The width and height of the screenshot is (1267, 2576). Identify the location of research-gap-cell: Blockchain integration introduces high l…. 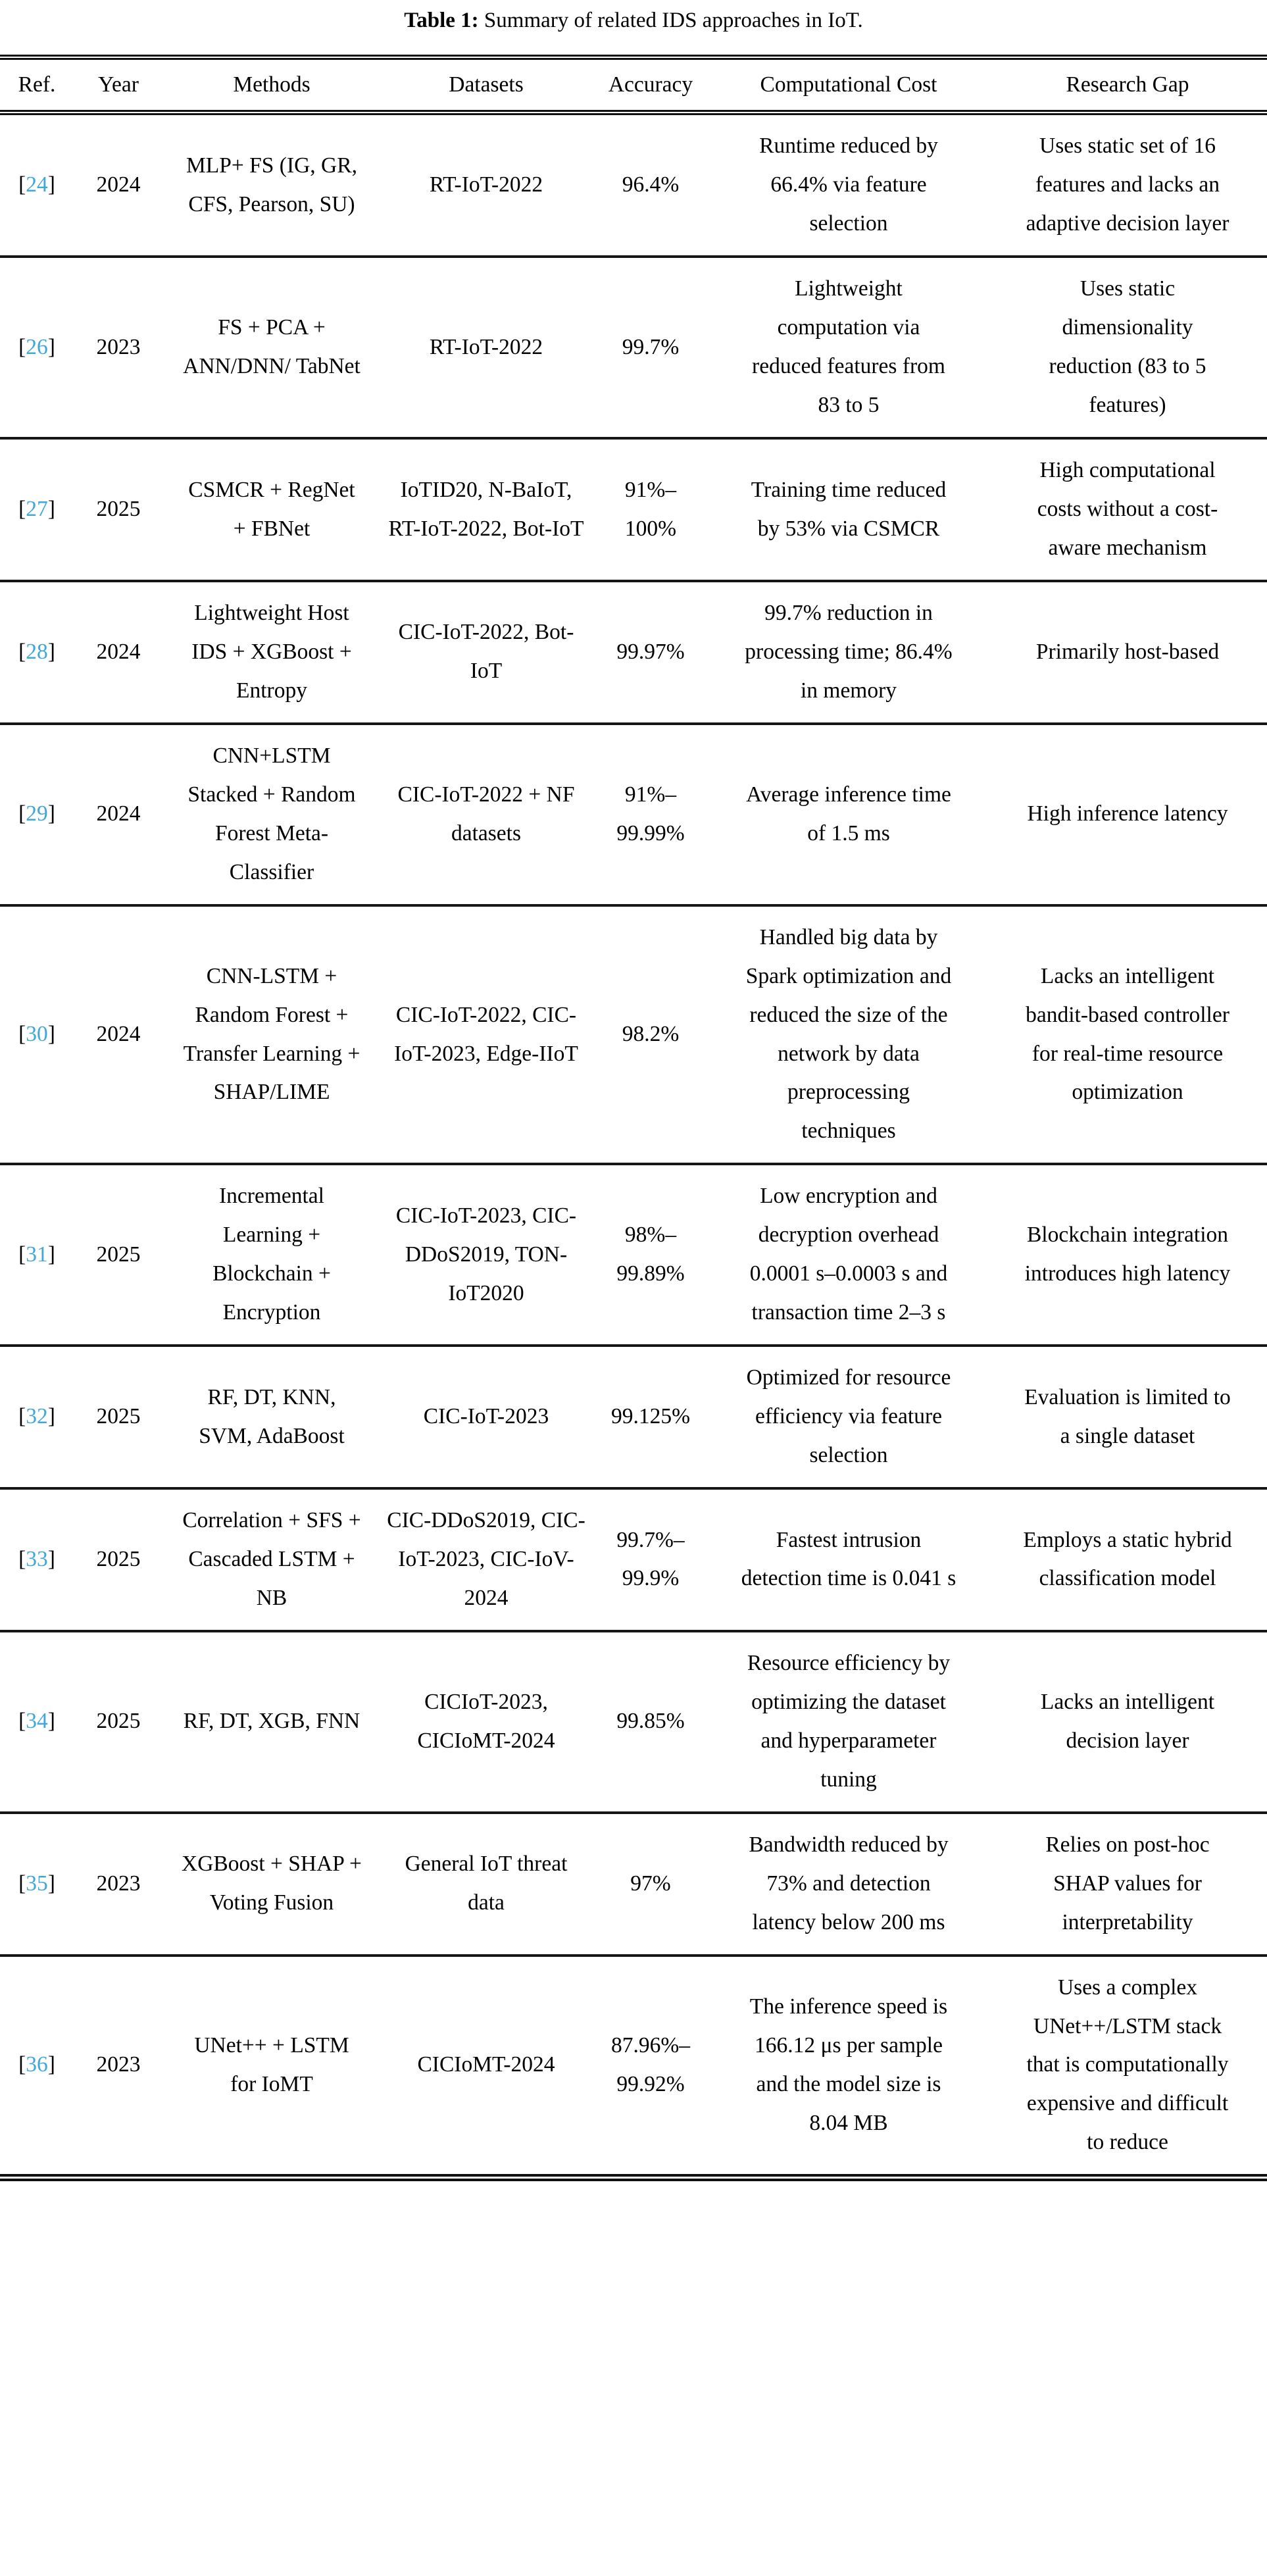
(1127, 1255).